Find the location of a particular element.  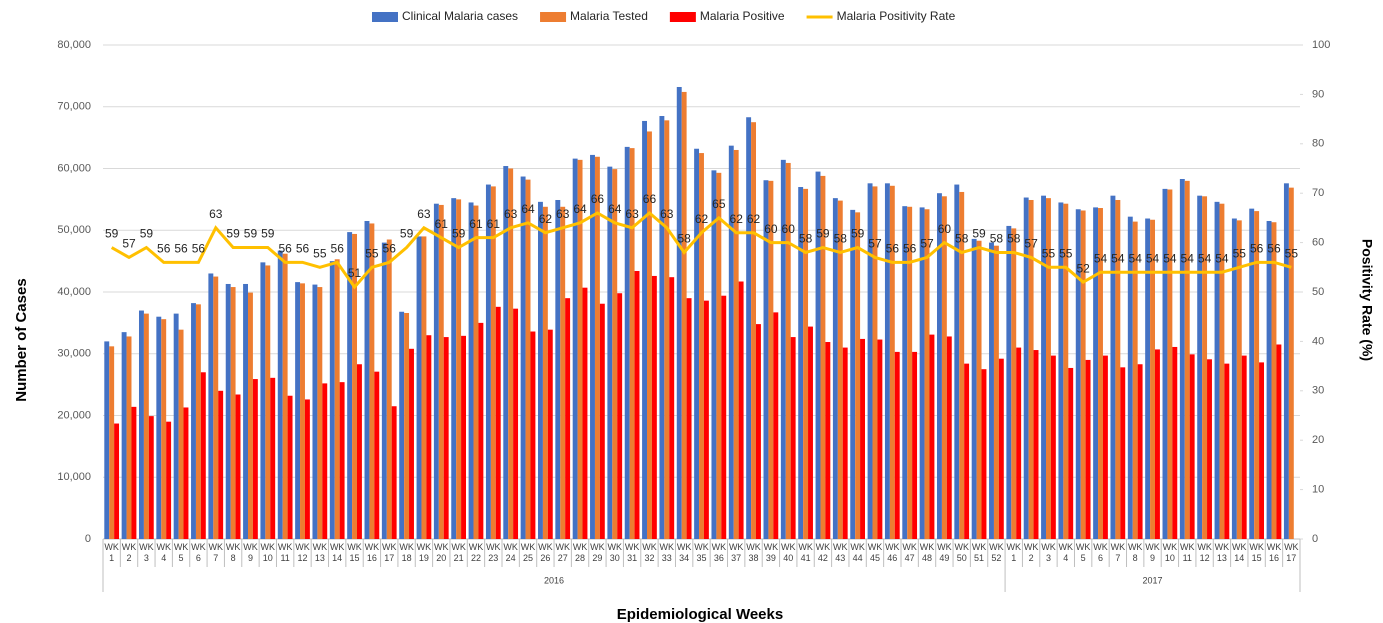

x-tick-label: WK 33 is located at coordinates (667, 552).